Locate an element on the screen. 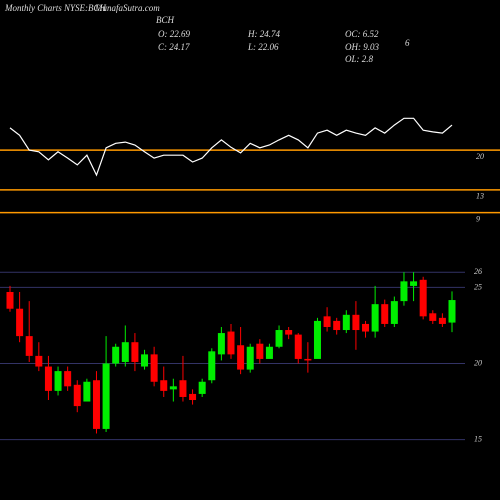 This screenshot has width=500, height=500. stat: OH: 9.03 is located at coordinates (362, 47).